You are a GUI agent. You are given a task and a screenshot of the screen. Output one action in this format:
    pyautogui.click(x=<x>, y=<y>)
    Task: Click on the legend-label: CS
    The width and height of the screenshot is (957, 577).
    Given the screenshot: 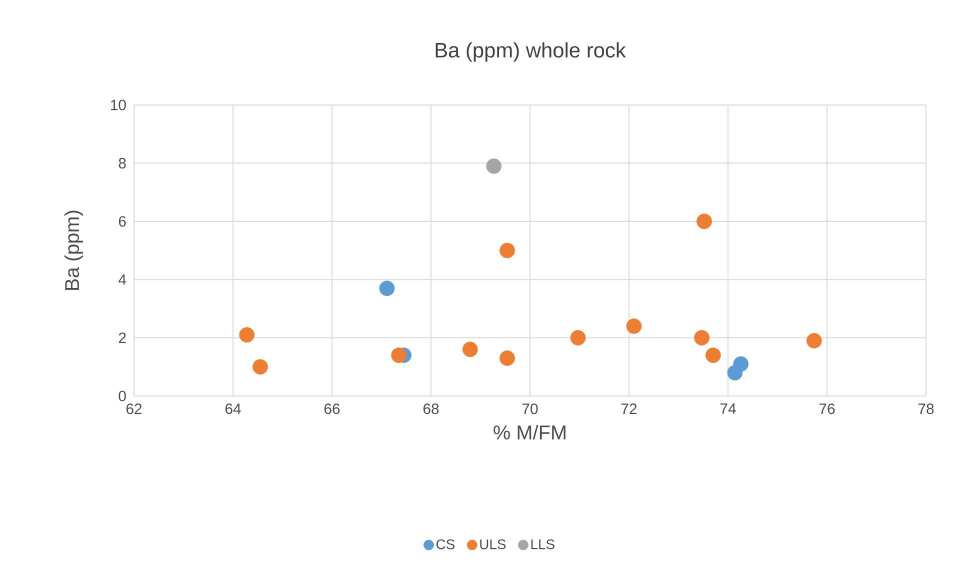 What is the action you would take?
    pyautogui.click(x=445, y=544)
    